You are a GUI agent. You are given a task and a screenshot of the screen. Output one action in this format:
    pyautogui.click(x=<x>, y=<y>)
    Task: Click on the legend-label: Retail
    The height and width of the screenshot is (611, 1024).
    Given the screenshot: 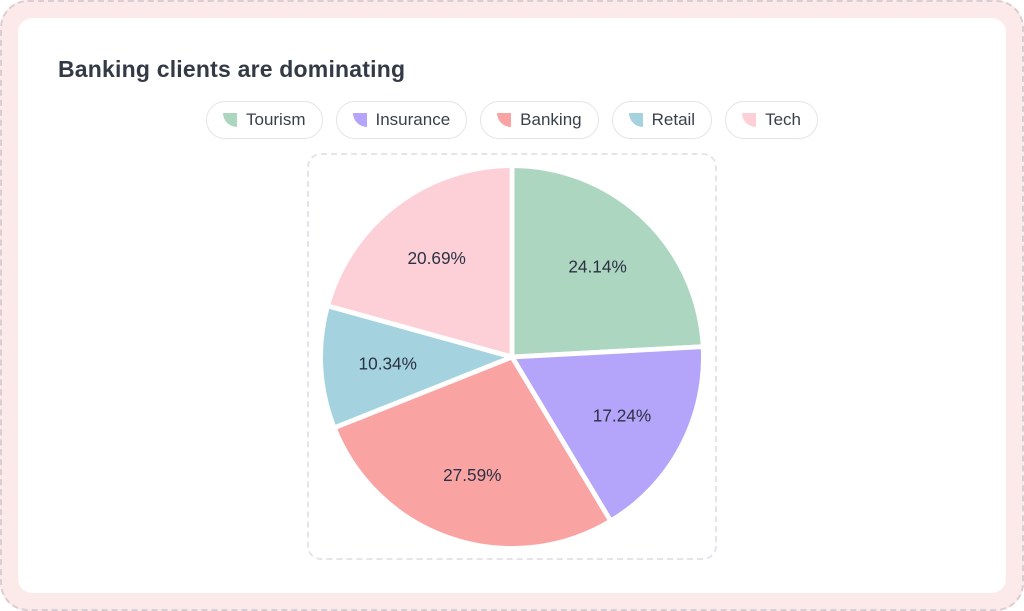 What is the action you would take?
    pyautogui.click(x=673, y=119)
    